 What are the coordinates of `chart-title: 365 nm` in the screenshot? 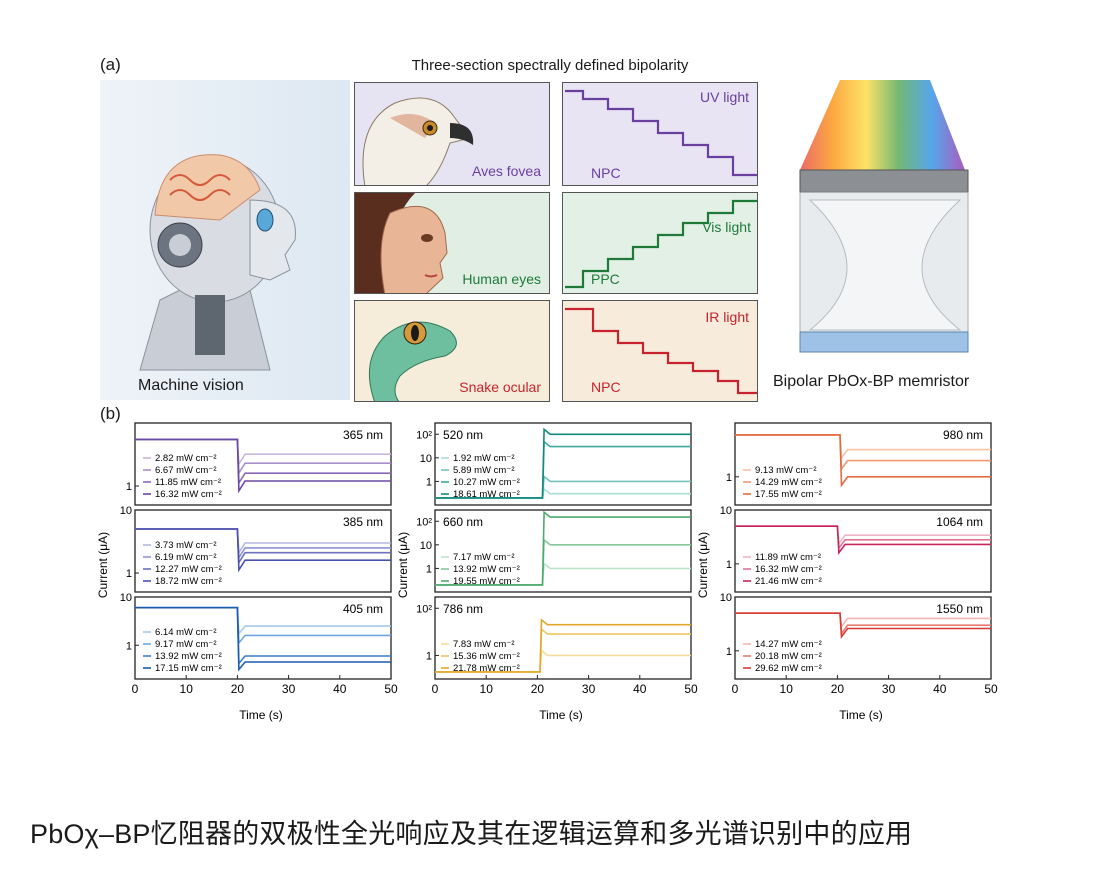 It's located at (363, 435).